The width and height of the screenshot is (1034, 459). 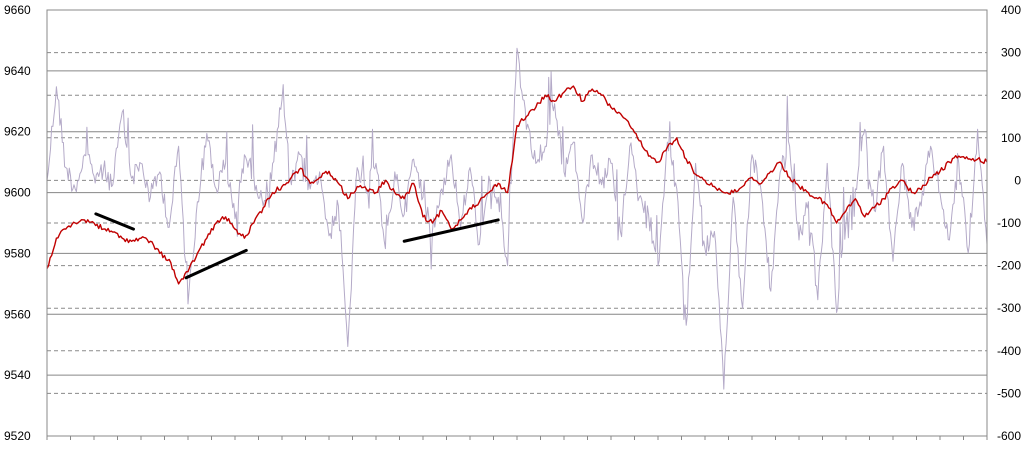 What do you see at coordinates (1011, 95) in the screenshot?
I see `right-tick-label: 200` at bounding box center [1011, 95].